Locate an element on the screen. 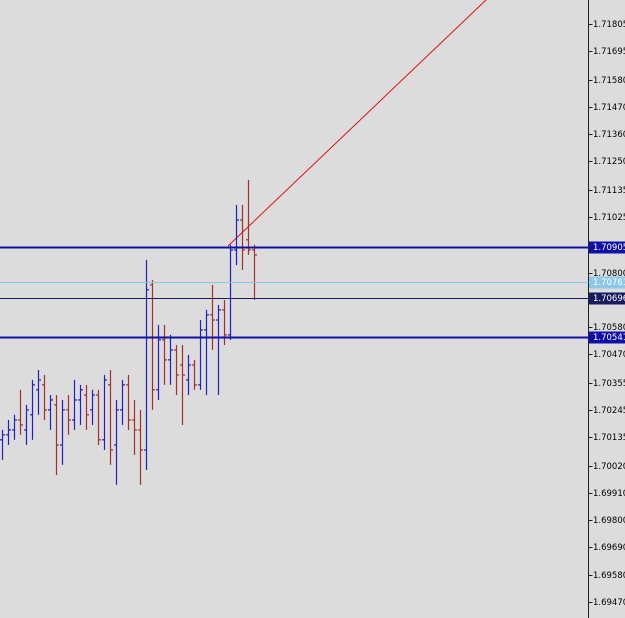  y-tick-label: 1.70020 is located at coordinates (609, 467).